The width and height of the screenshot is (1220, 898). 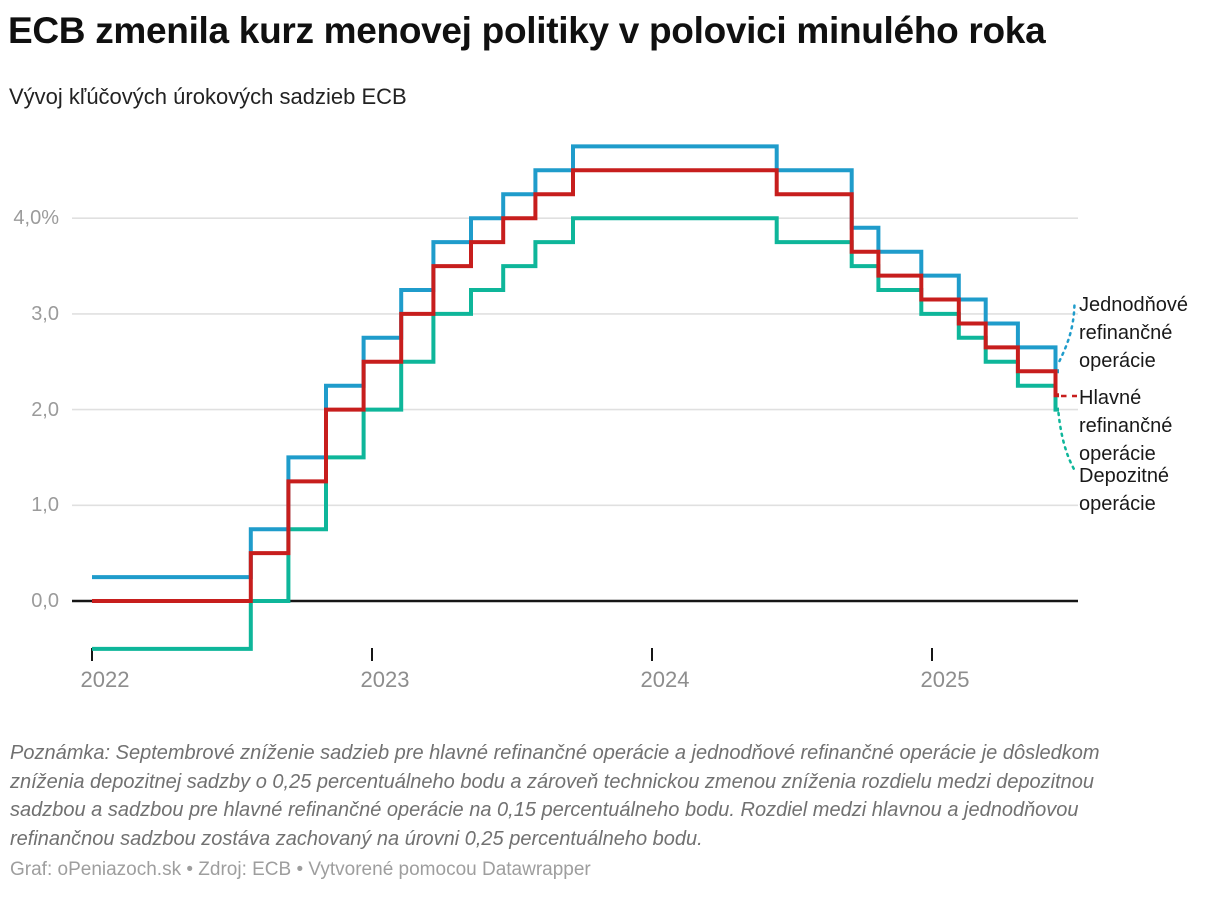 I want to click on y-axis-label: 3,0, so click(x=45, y=313).